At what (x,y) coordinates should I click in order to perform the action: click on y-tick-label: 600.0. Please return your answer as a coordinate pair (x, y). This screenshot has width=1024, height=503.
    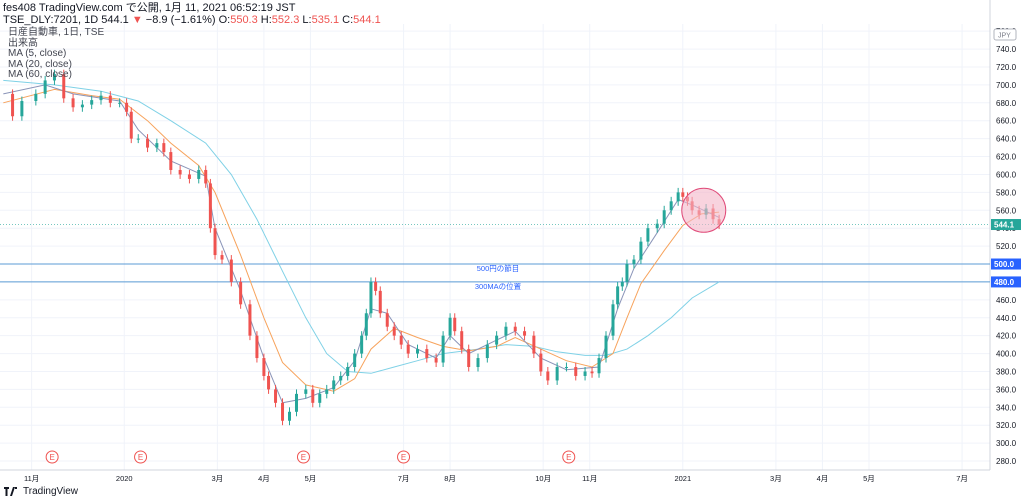
    Looking at the image, I should click on (1006, 174).